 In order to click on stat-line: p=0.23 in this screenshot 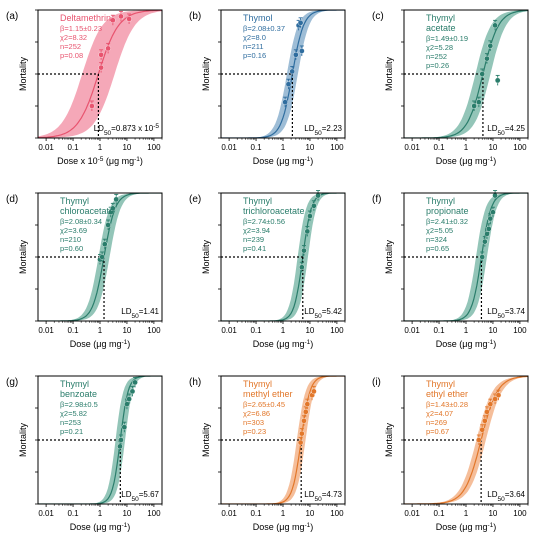, I will do `click(254, 431)`.